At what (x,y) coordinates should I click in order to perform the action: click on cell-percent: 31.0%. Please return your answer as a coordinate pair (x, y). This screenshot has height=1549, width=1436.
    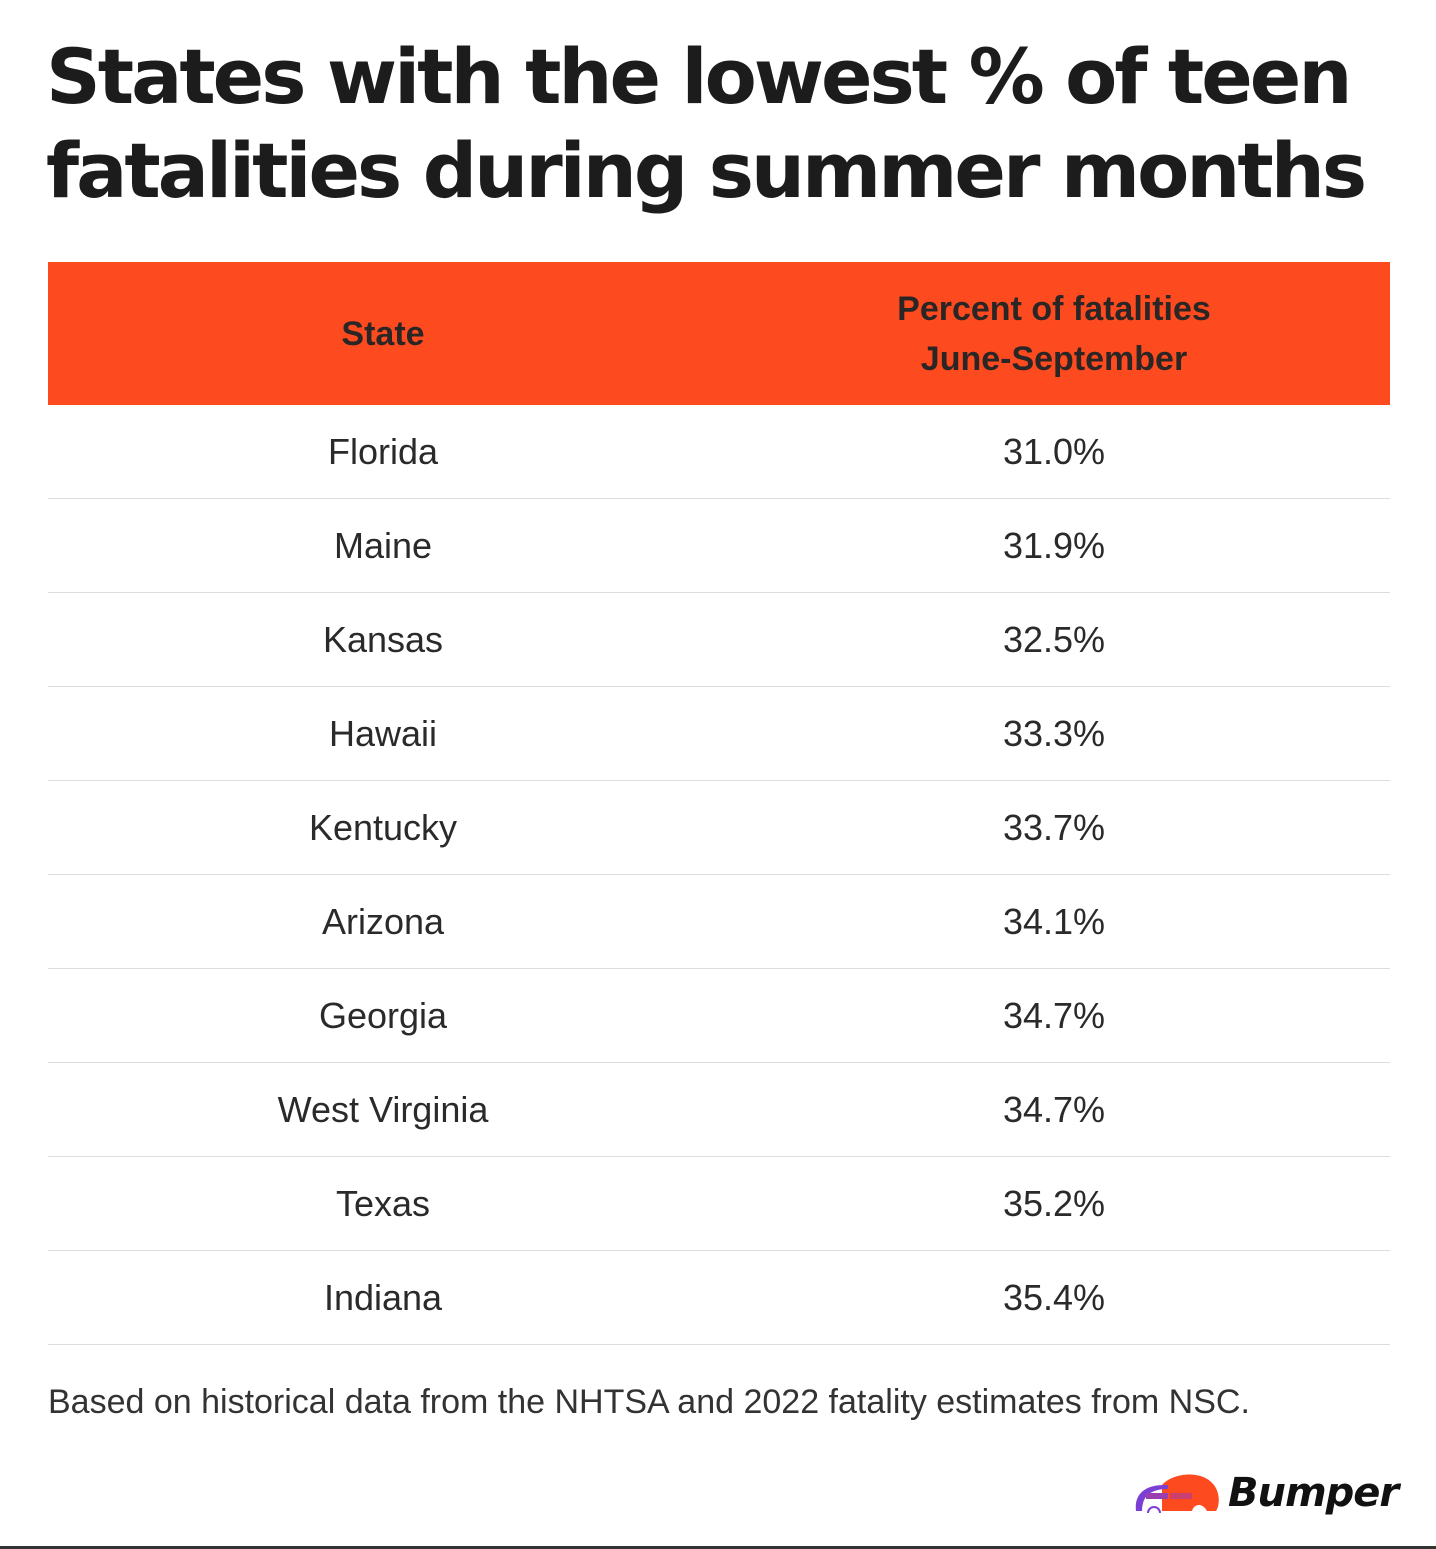
    Looking at the image, I should click on (1054, 451).